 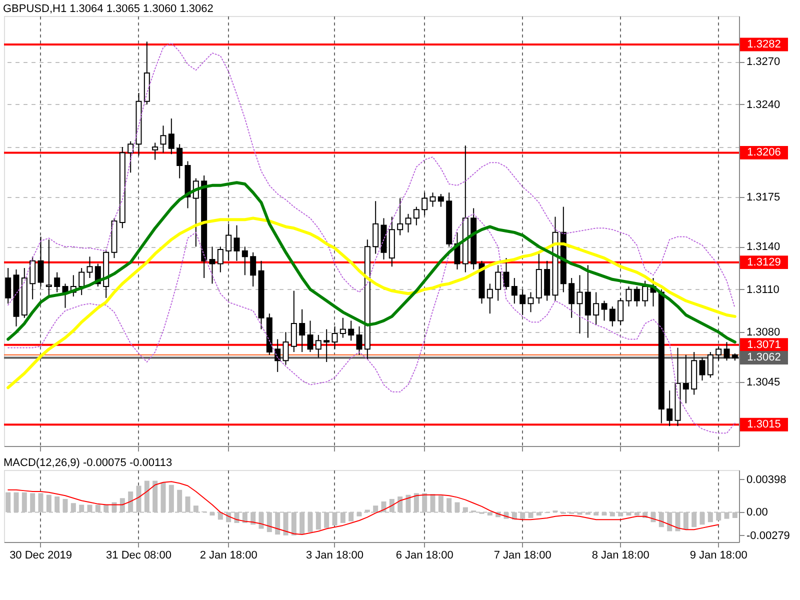 I want to click on y-tick-label: 0.00, so click(x=757, y=512).